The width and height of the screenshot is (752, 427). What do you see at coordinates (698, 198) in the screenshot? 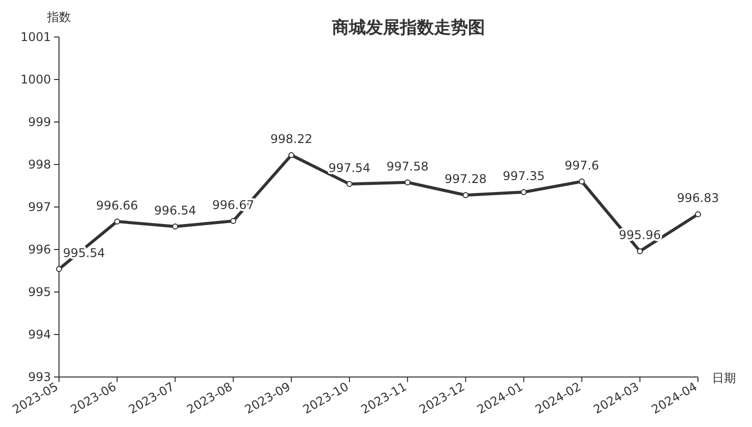
I see `data-label: 996.83` at bounding box center [698, 198].